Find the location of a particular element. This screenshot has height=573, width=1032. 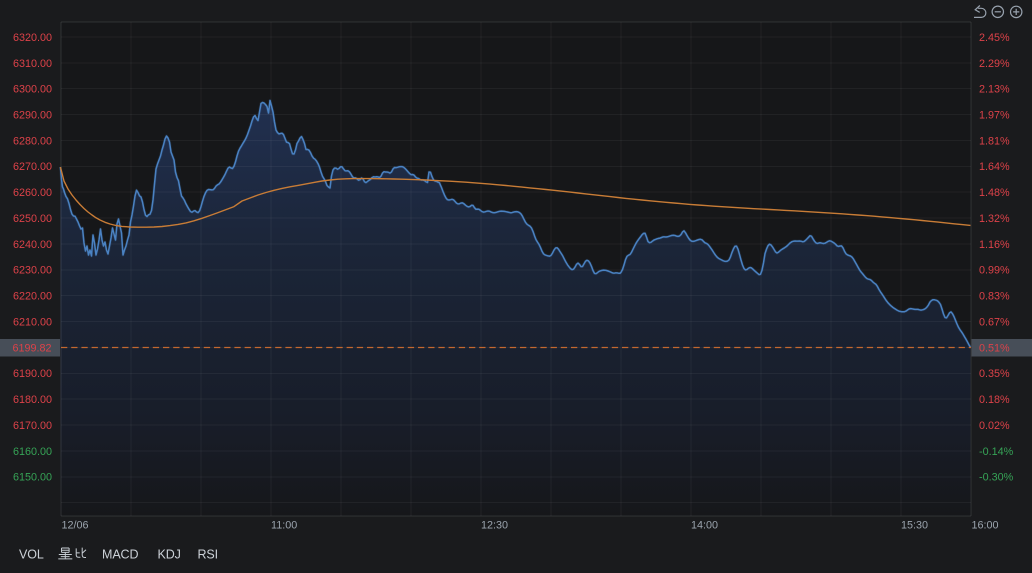

svg-text: 16:00 is located at coordinates (985, 525).